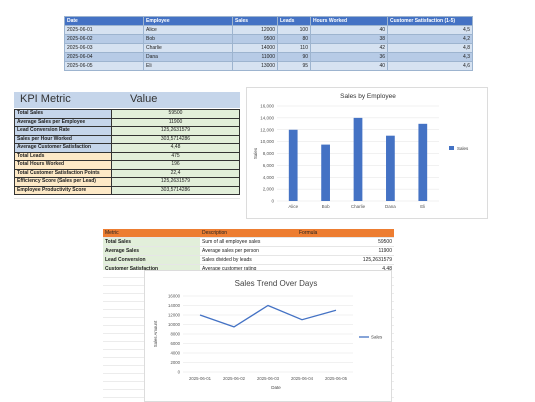  Describe the element at coordinates (63, 131) in the screenshot. I see `kpi-label: Lead Conversion Rate` at that location.